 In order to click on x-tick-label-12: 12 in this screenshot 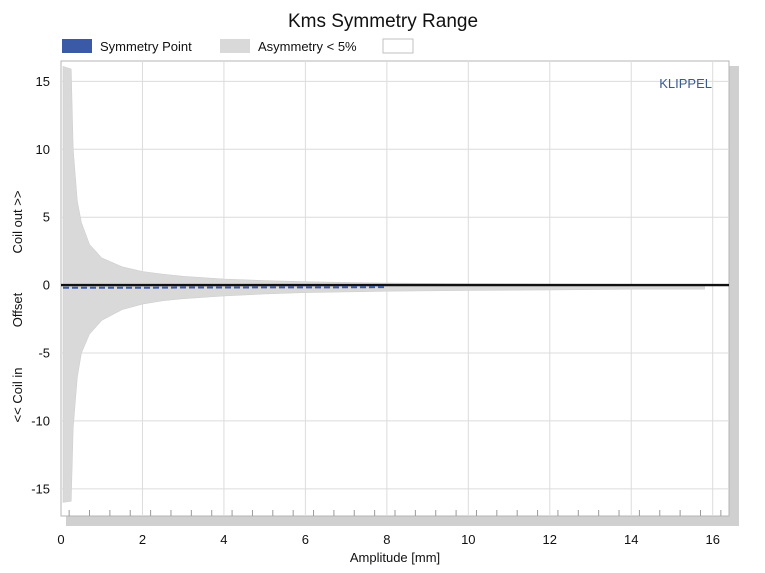, I will do `click(550, 539)`.